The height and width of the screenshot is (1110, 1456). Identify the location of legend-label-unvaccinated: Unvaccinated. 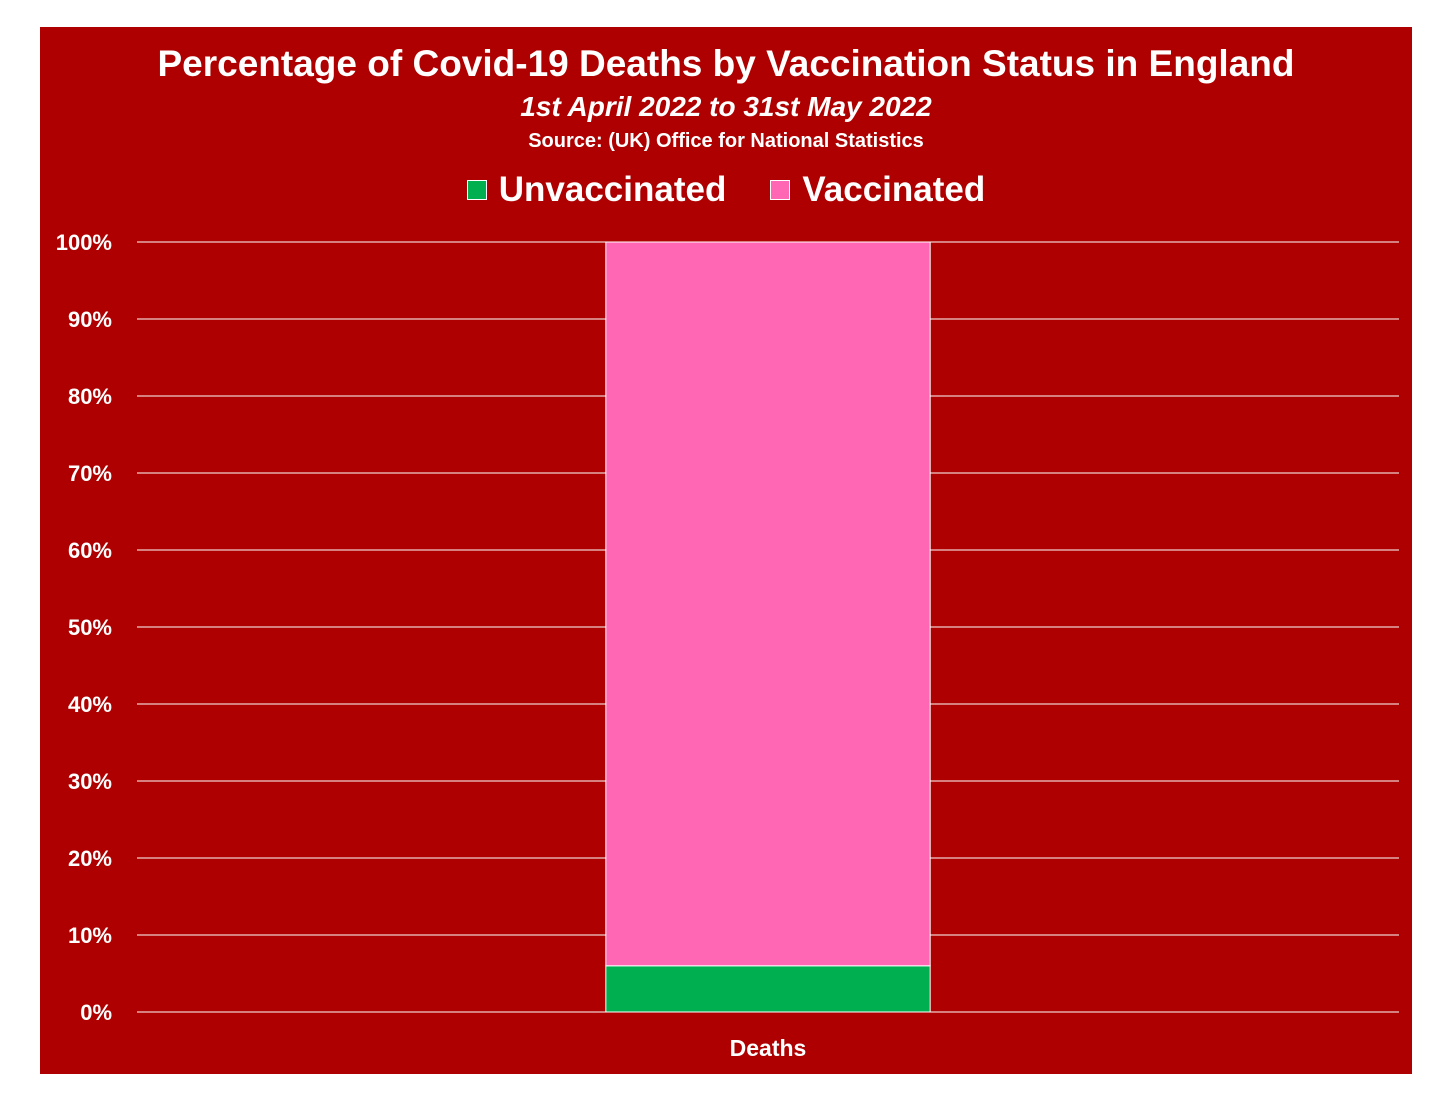
(612, 189).